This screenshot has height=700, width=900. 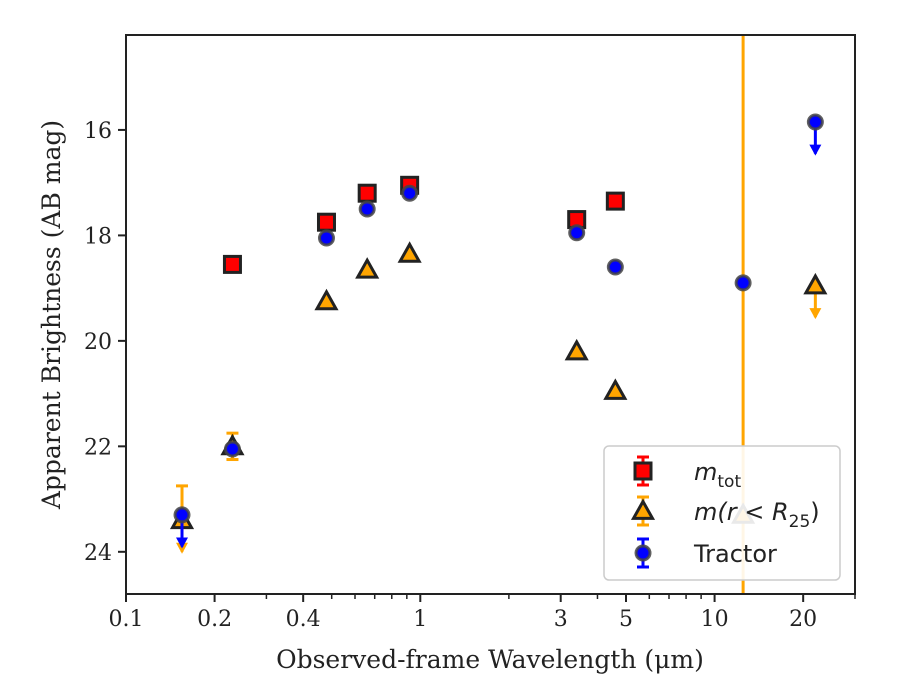 What do you see at coordinates (490, 659) in the screenshot?
I see `x-axis-label: Observed-frame Wavelength (μm)` at bounding box center [490, 659].